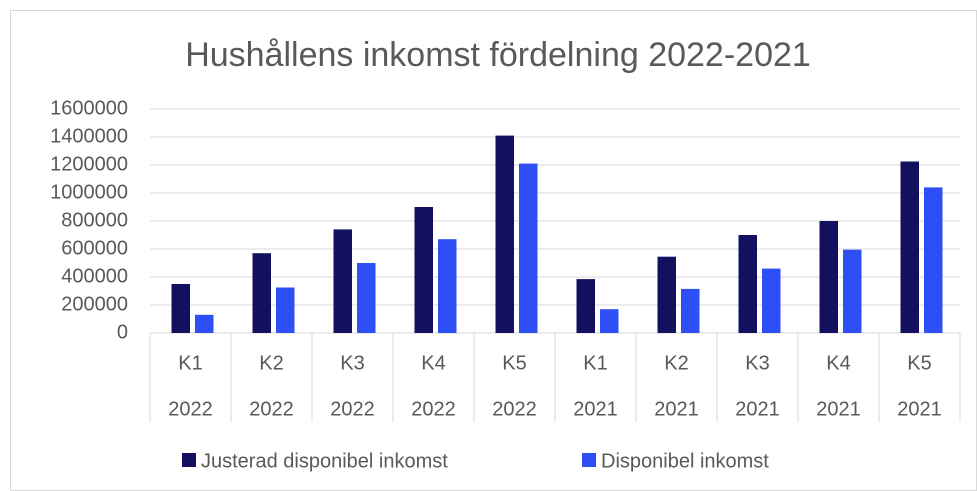  I want to click on y-tick-label: 0, so click(122, 332).